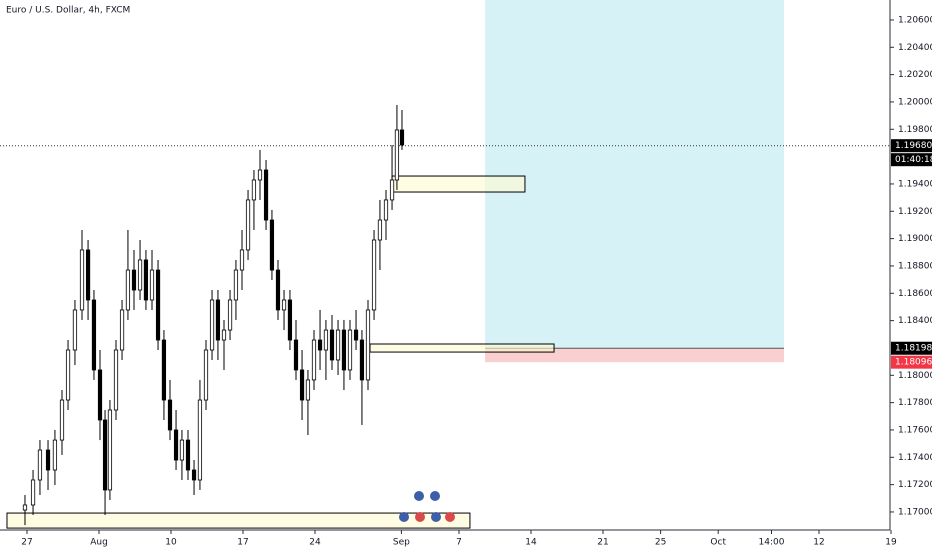 This screenshot has height=550, width=932. I want to click on y-tick-label: 1.19200, so click(915, 212).